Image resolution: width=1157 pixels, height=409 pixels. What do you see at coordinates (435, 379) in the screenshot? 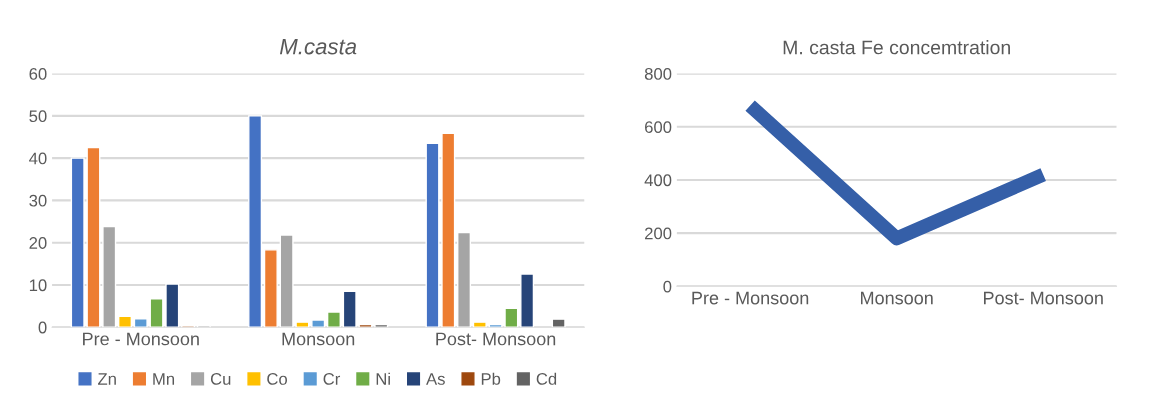
I see `legend-label: As` at bounding box center [435, 379].